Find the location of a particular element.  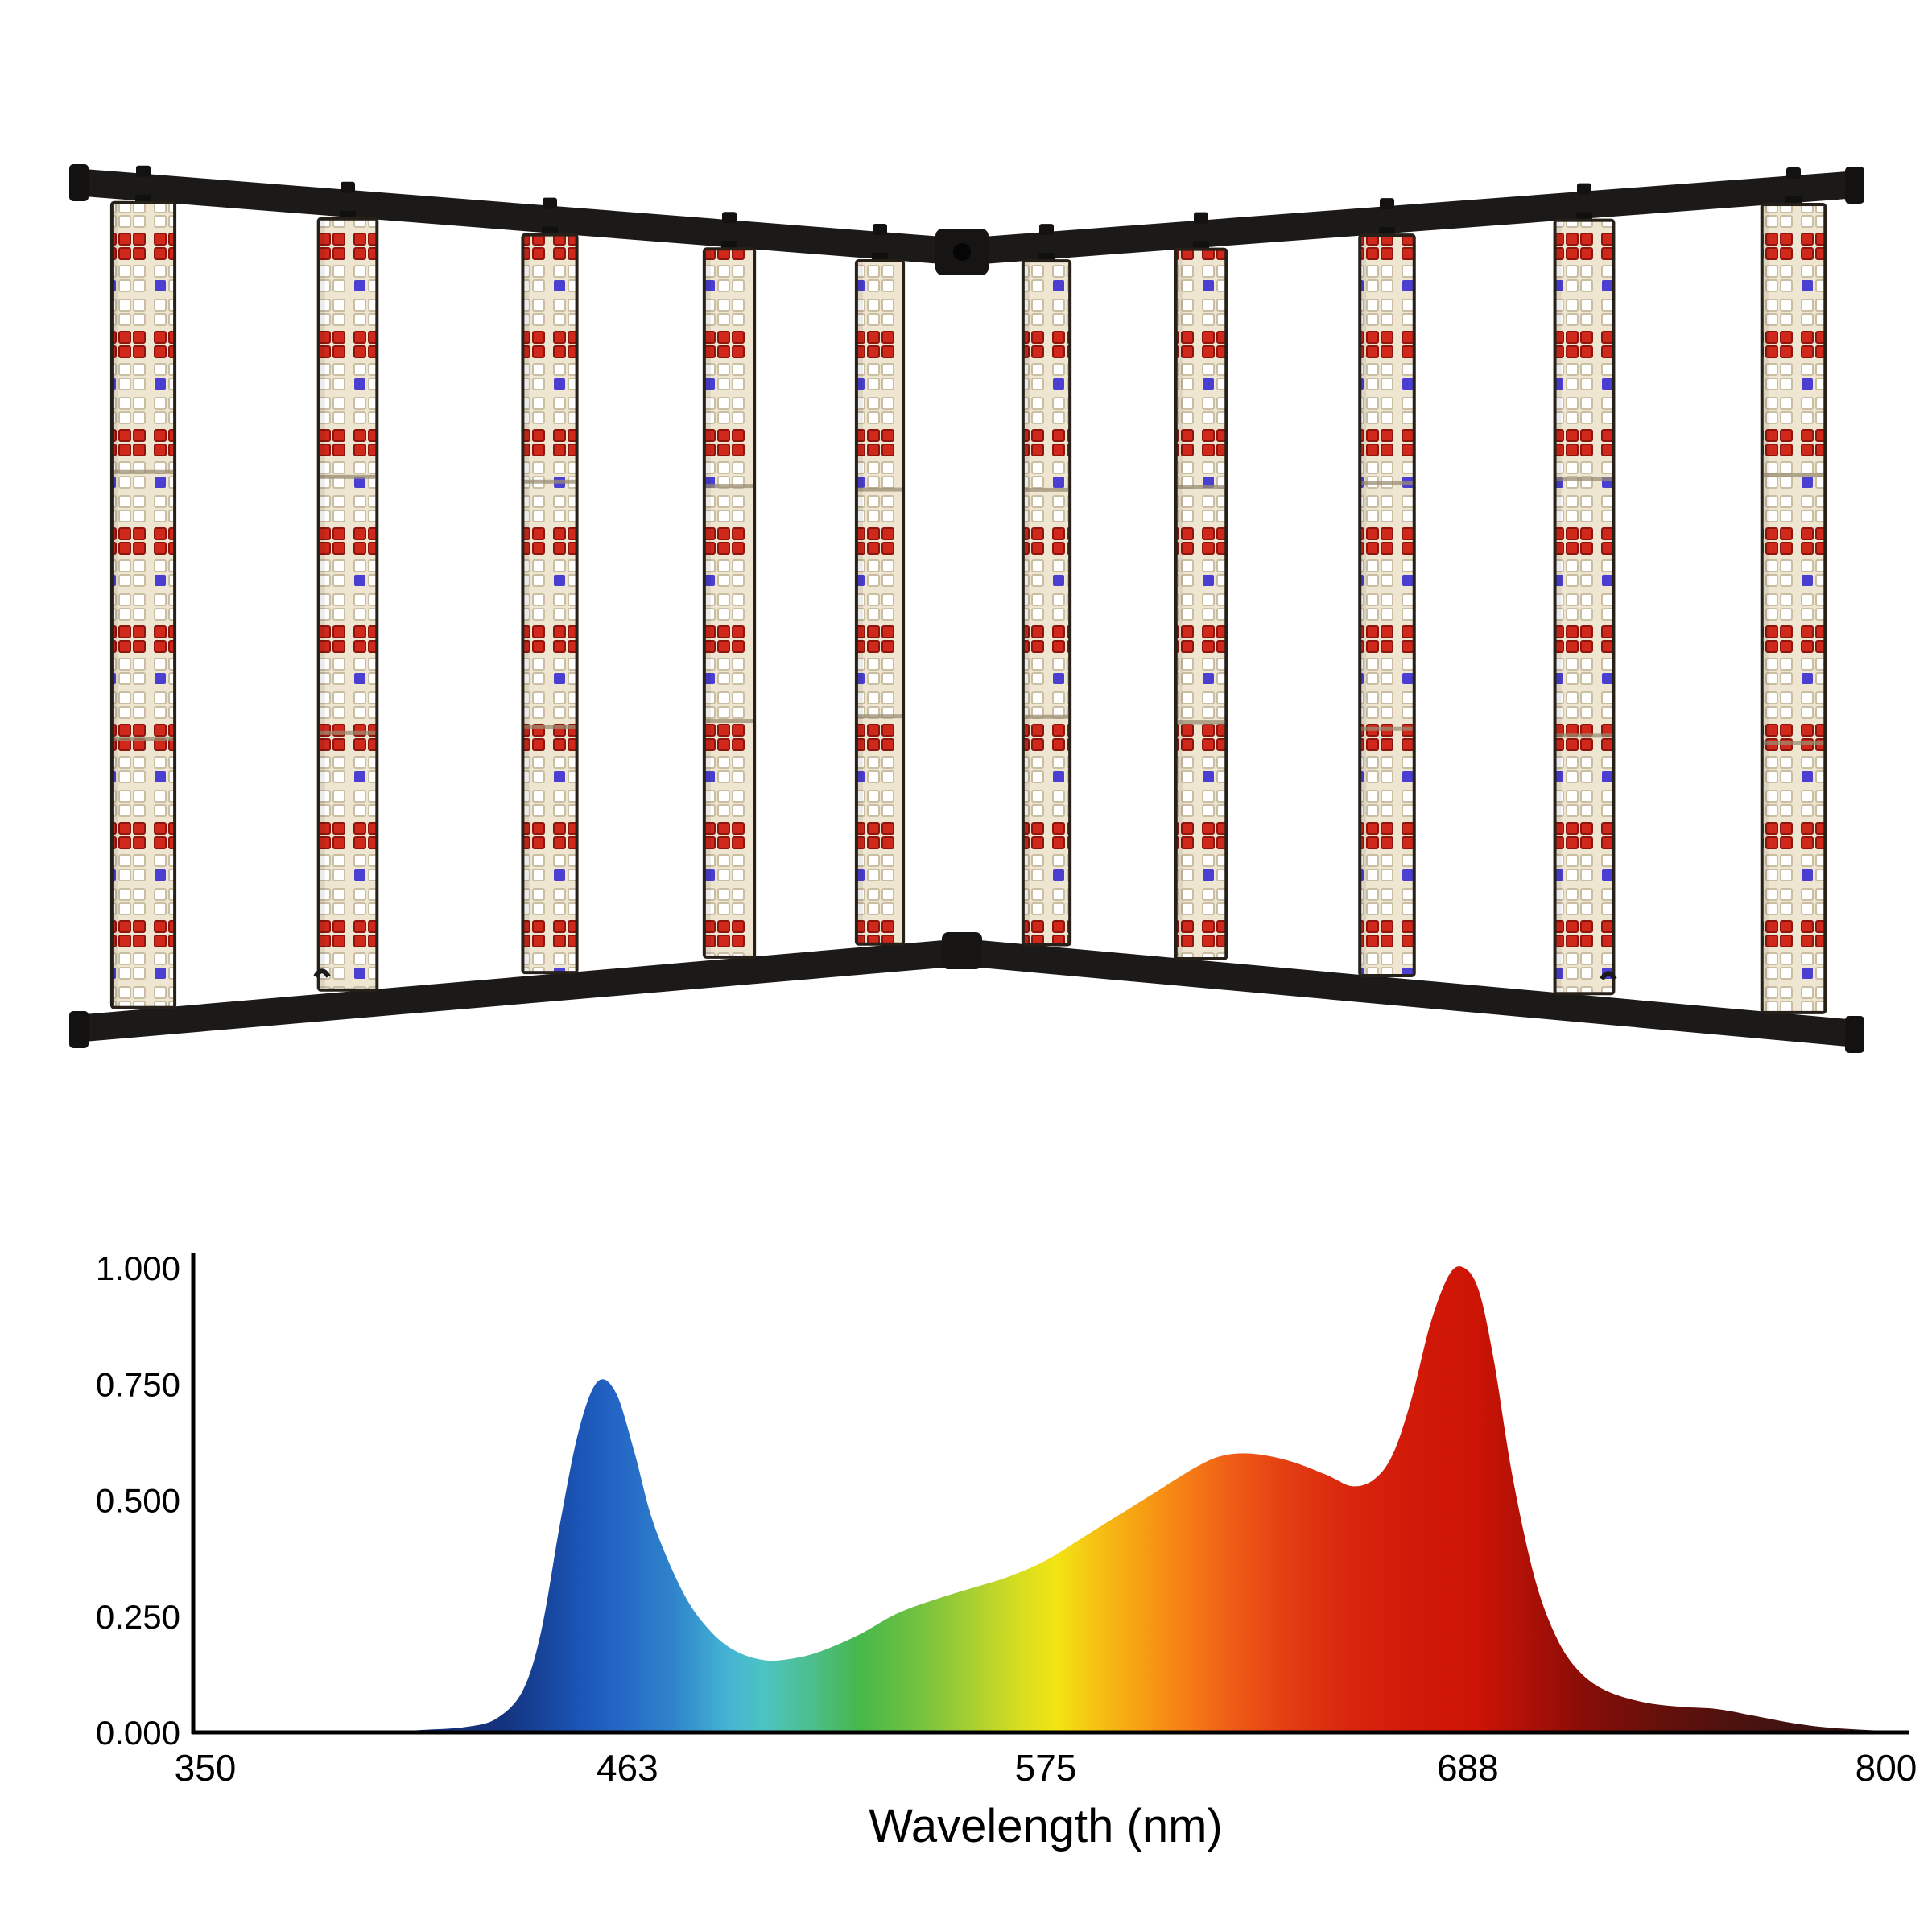

x-tick-label: 463 is located at coordinates (627, 1768).